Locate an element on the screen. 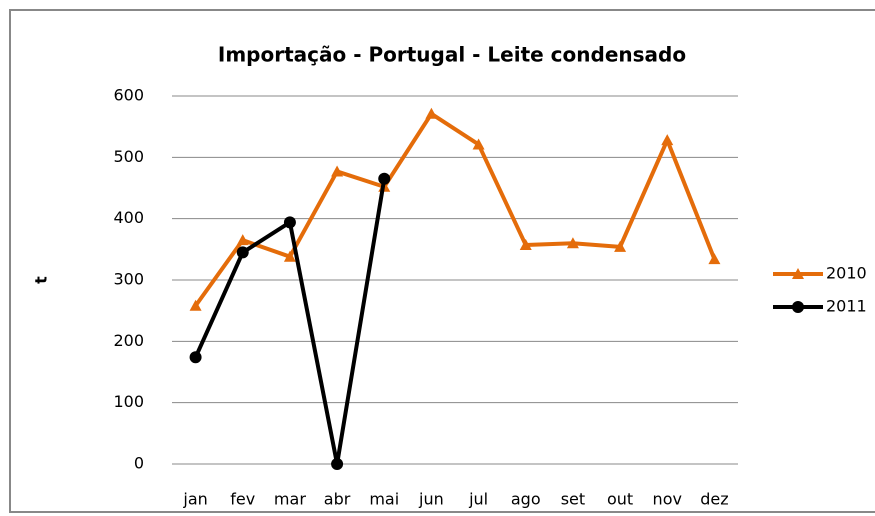 The image size is (875, 516). legend-label: 2010 is located at coordinates (846, 273).